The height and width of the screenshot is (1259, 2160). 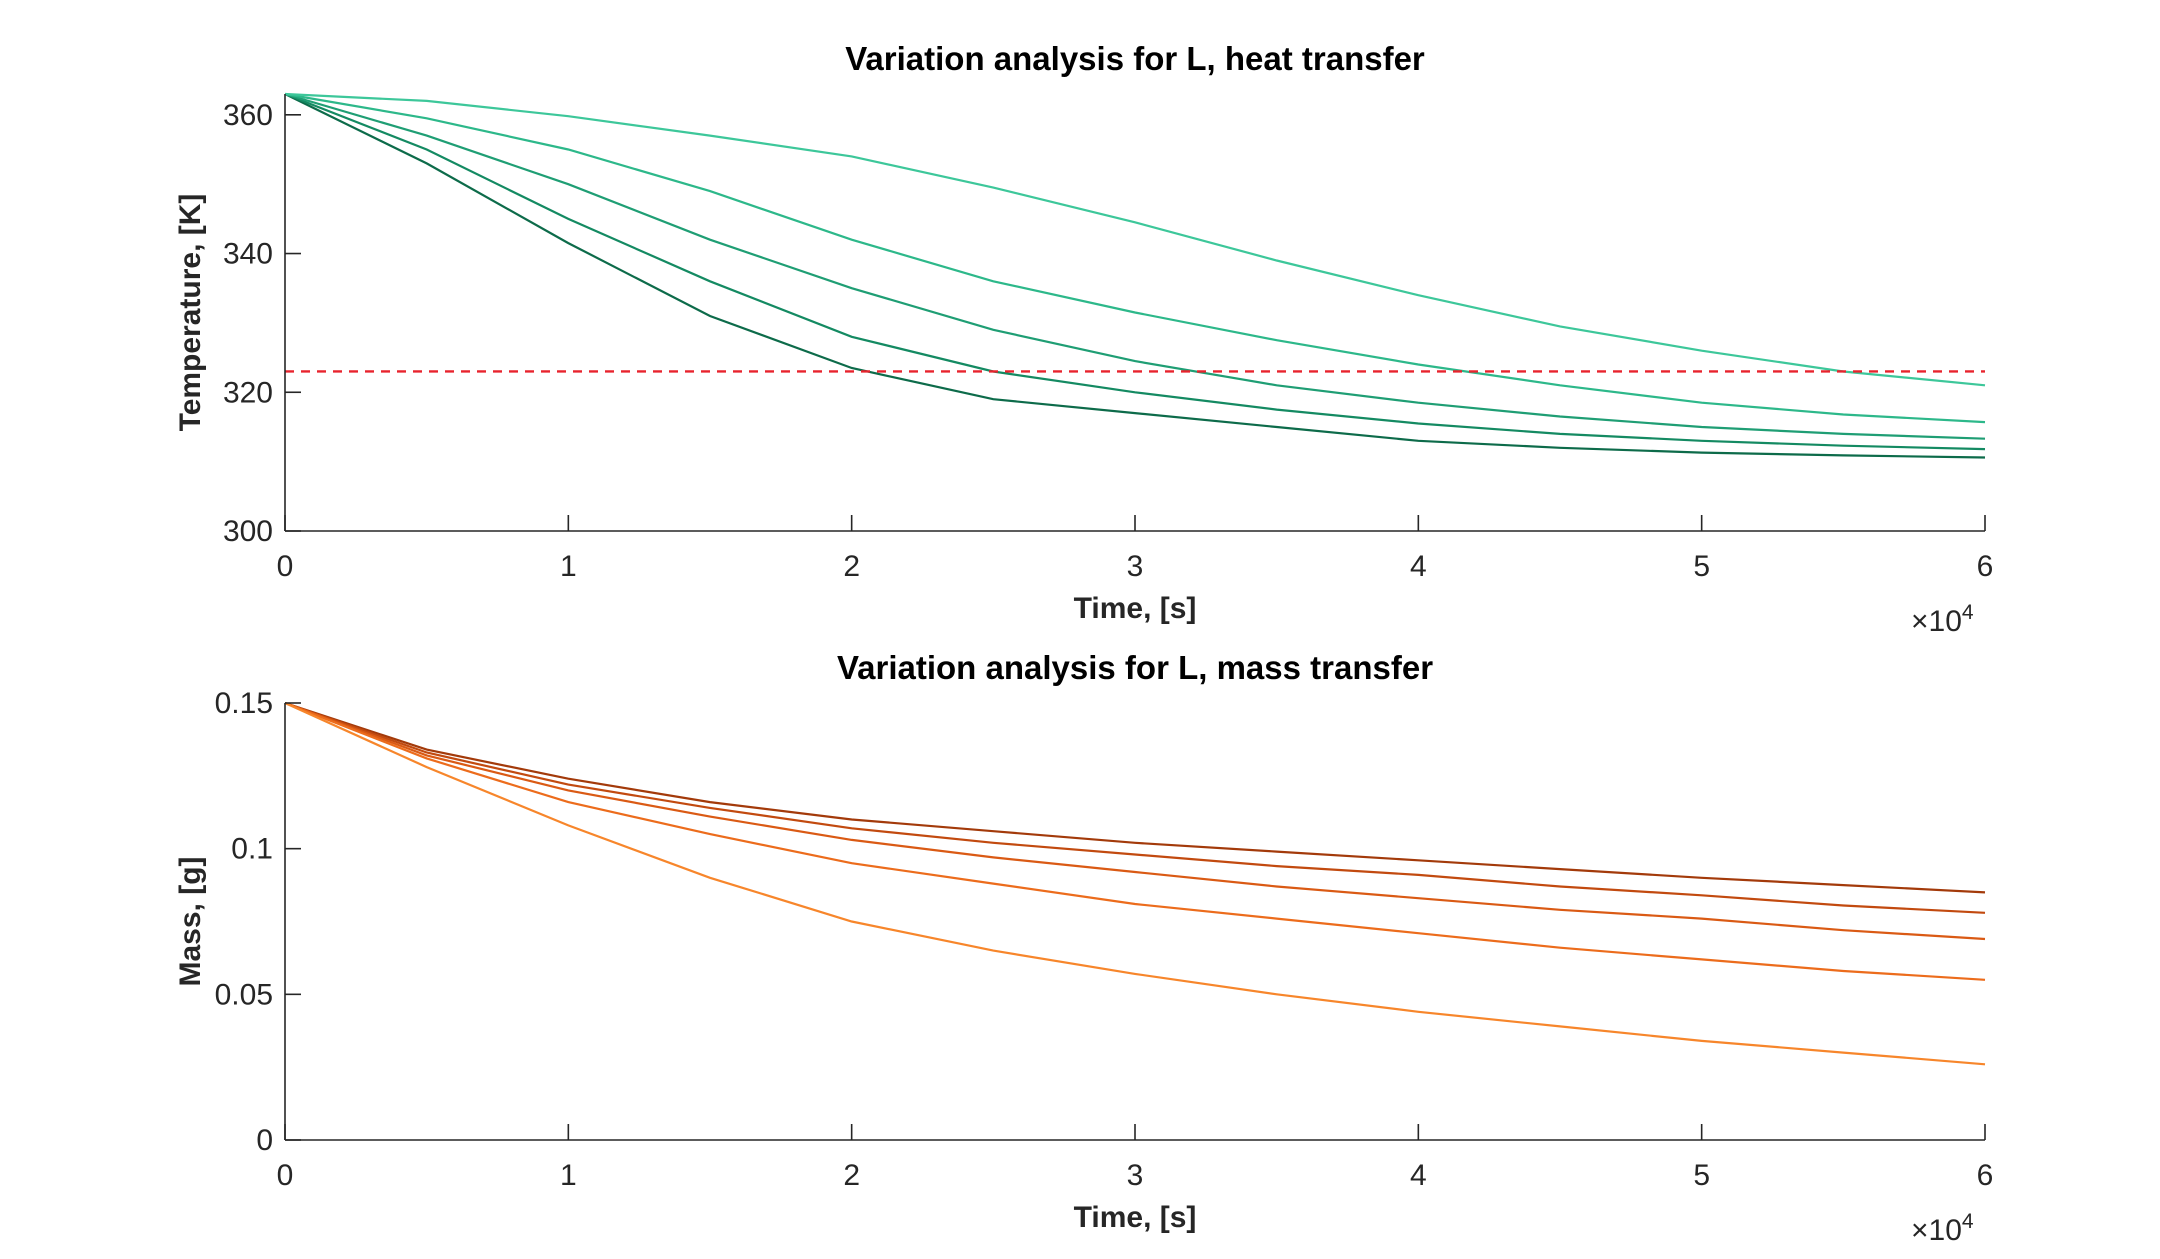 I want to click on y-tick-label: 0.05, so click(x=244, y=994).